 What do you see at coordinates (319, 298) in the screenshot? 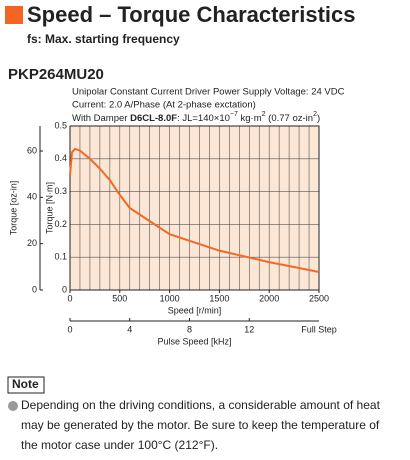
I see `x-tick-label: 2500` at bounding box center [319, 298].